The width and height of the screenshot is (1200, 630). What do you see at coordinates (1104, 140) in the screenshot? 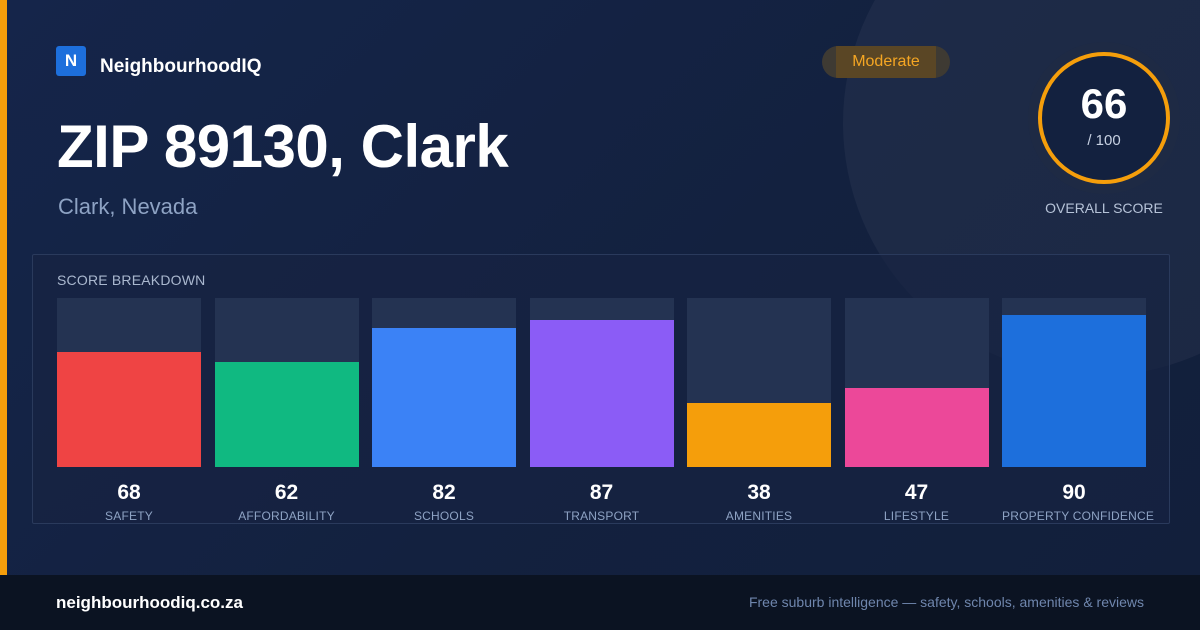
I see `overall-score-max: / 100` at bounding box center [1104, 140].